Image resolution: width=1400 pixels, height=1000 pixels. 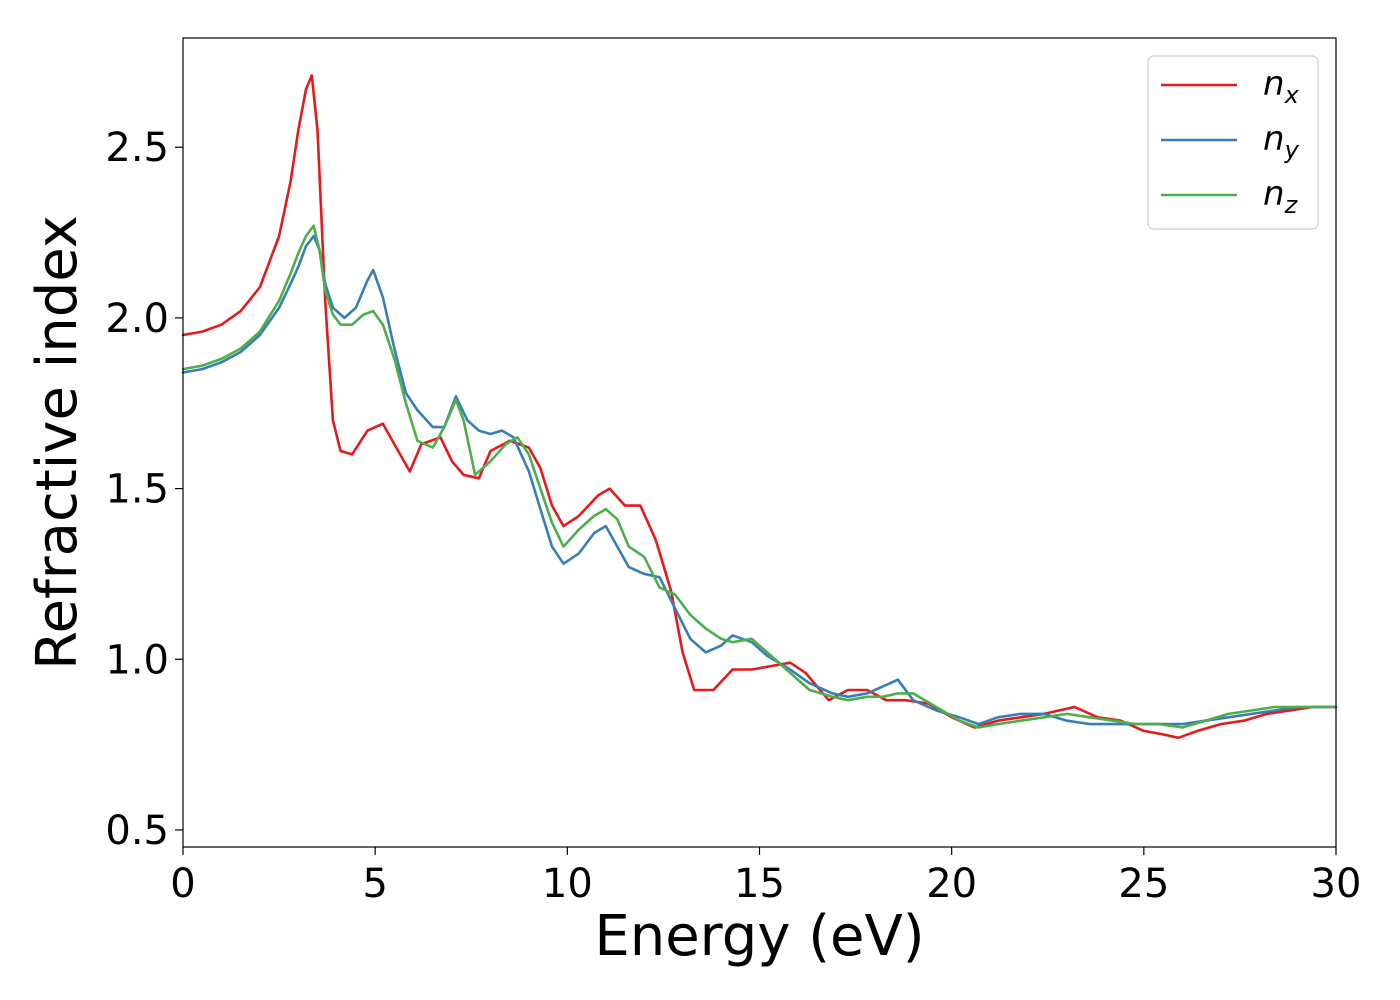 What do you see at coordinates (137, 660) in the screenshot?
I see `y-tick-label: 1.0` at bounding box center [137, 660].